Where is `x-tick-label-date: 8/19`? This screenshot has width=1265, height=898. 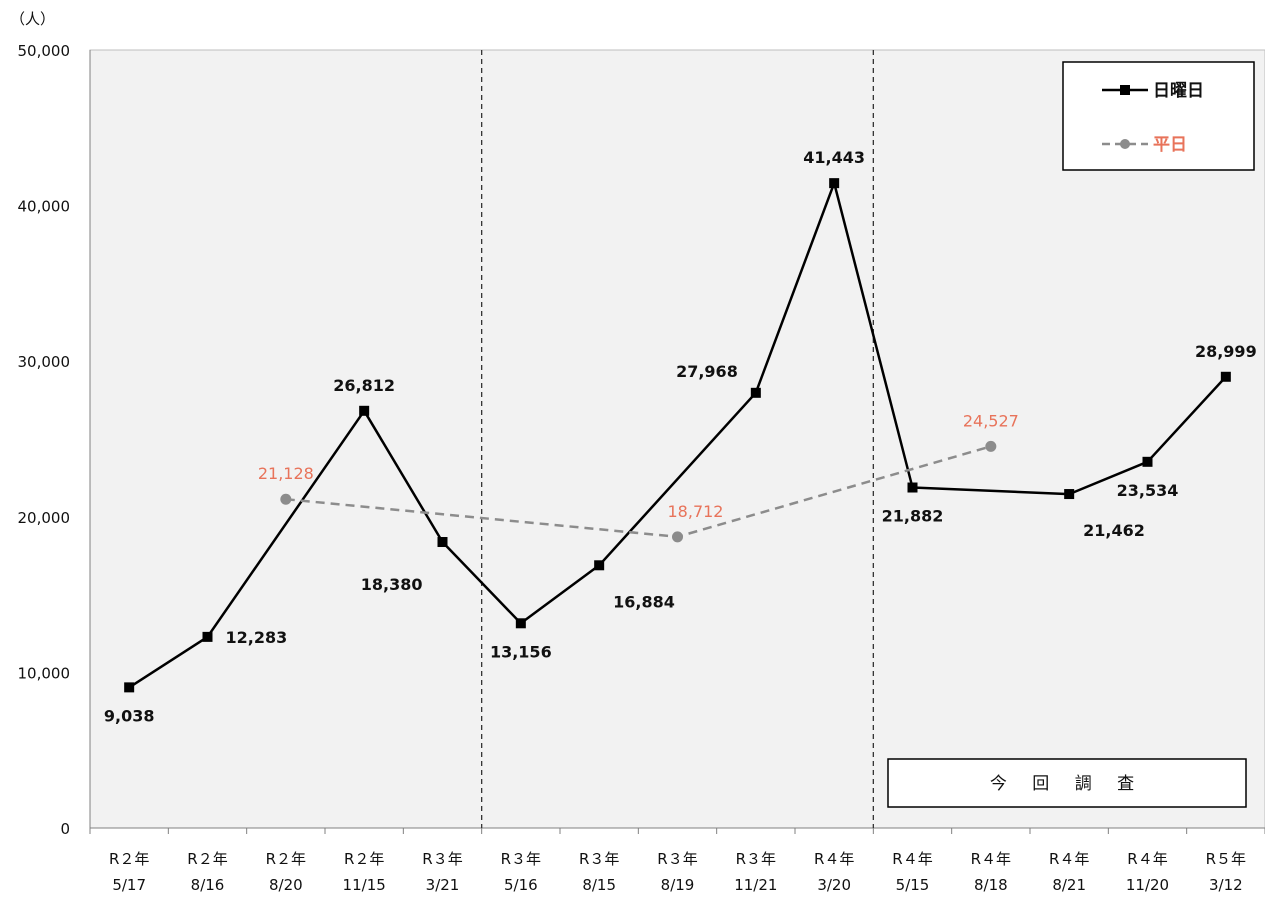
x-tick-label-date: 8/19 is located at coordinates (678, 885).